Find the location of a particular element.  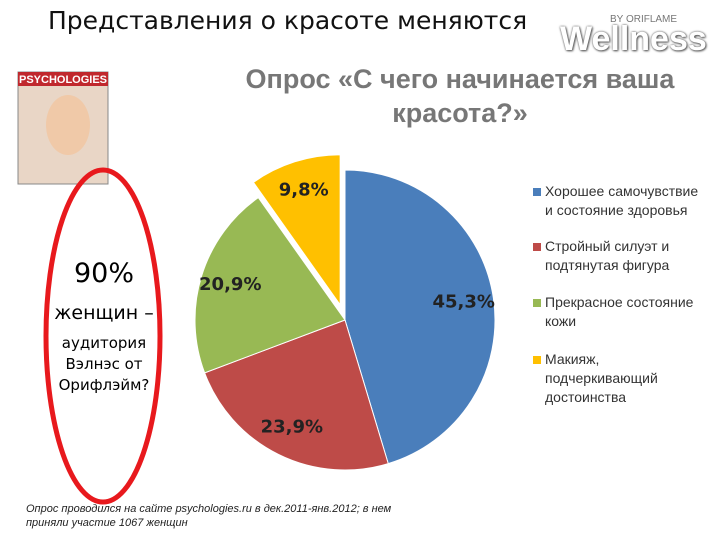

big-number: 90% is located at coordinates (103, 273).